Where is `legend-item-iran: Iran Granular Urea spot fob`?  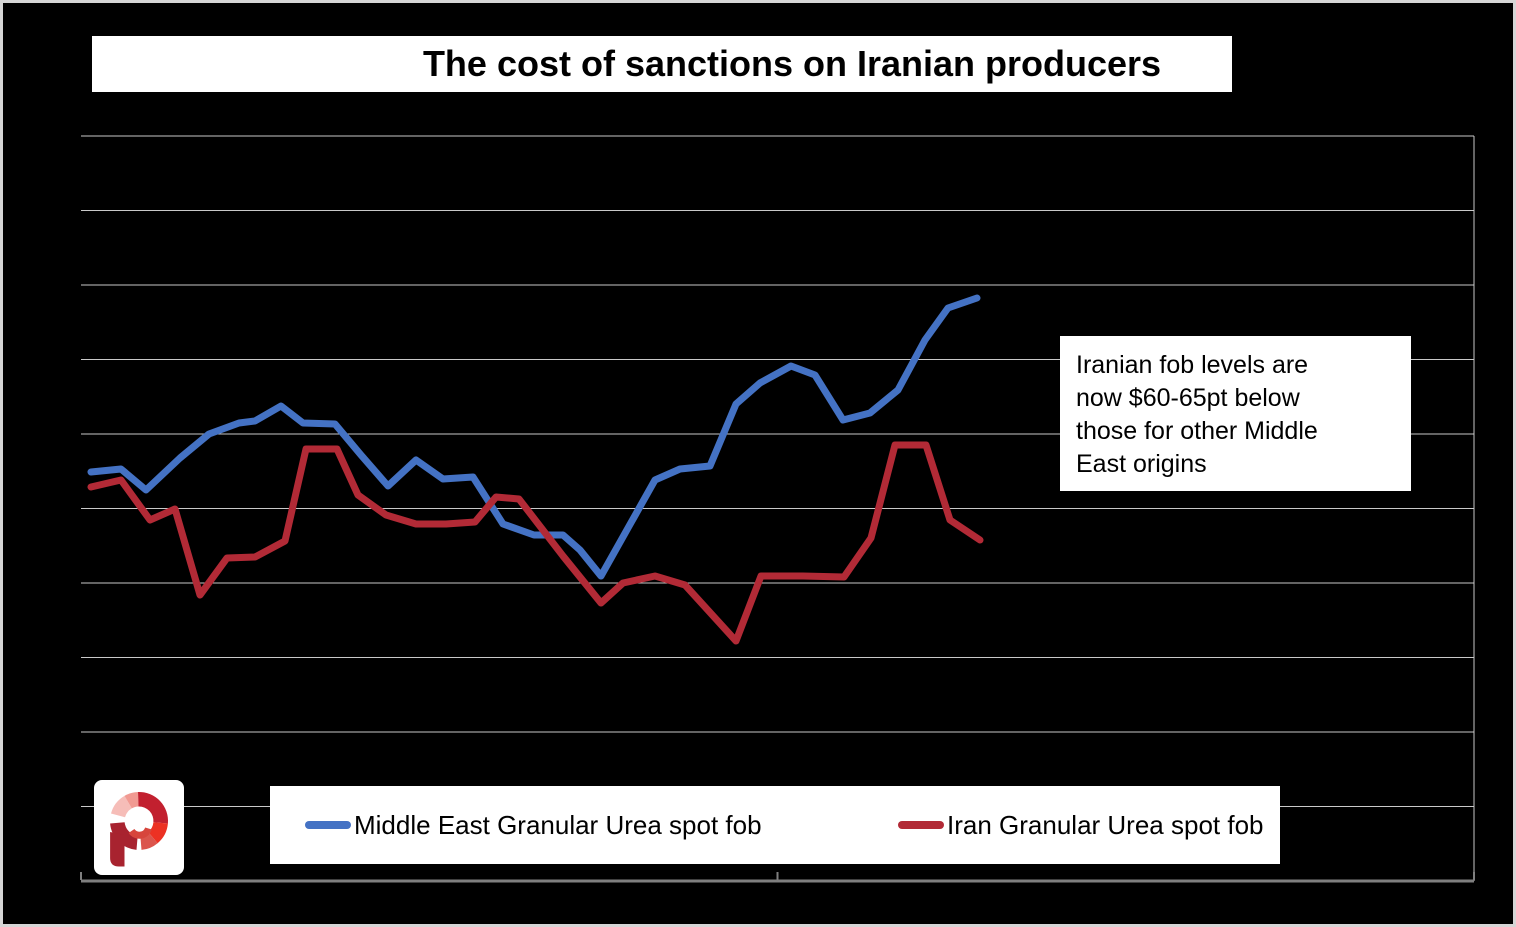
legend-item-iran: Iran Granular Urea spot fob is located at coordinates (1081, 825).